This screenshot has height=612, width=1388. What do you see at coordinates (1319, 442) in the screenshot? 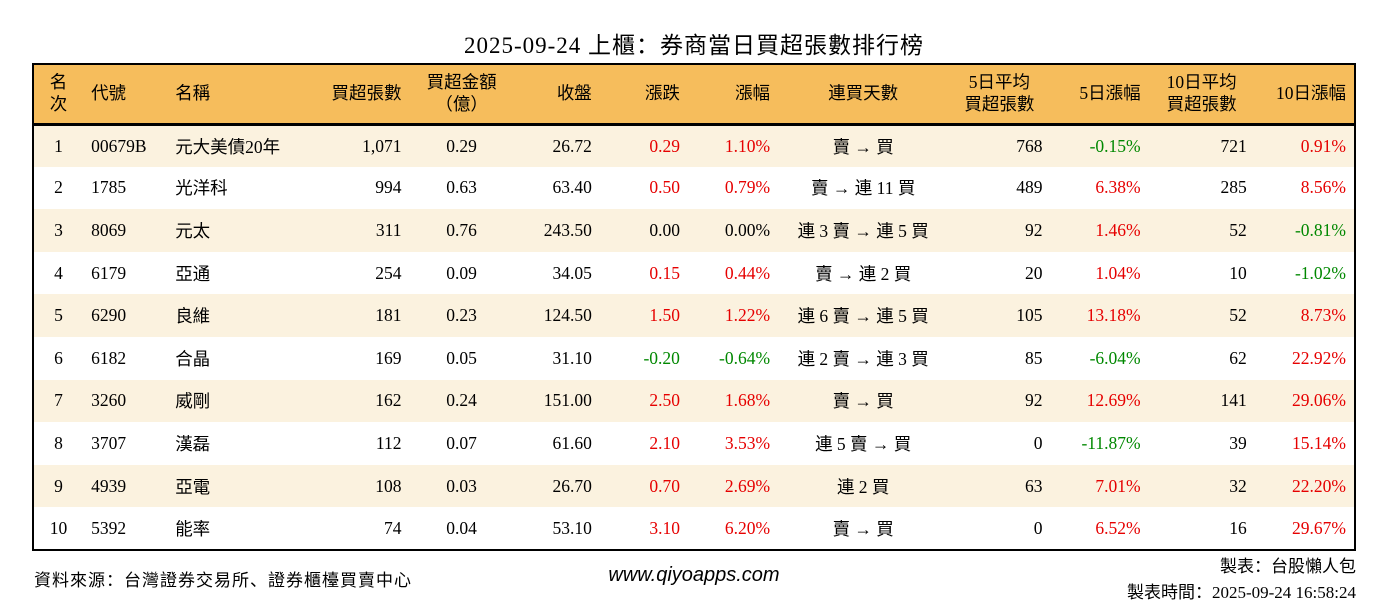
I see `pct10-cell: 15.14%` at bounding box center [1319, 442].